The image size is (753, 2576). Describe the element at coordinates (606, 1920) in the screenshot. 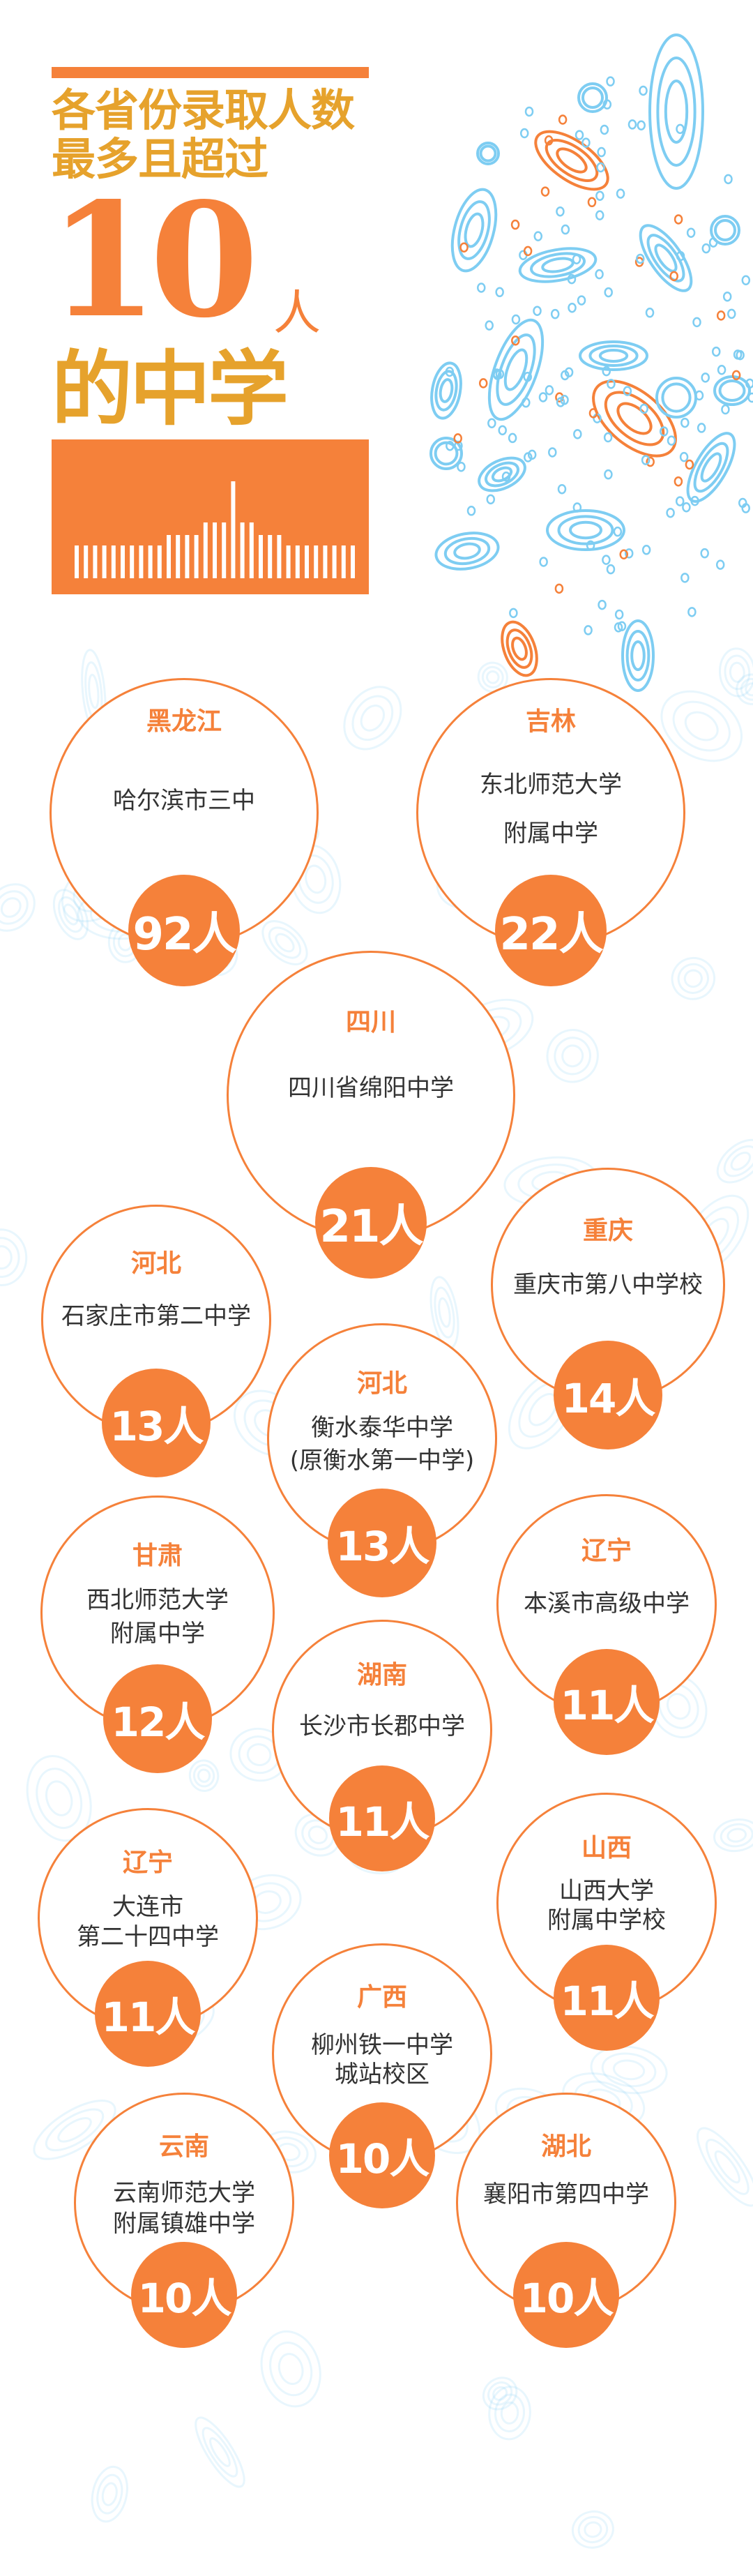

I see `school-name: 附属中学校` at that location.